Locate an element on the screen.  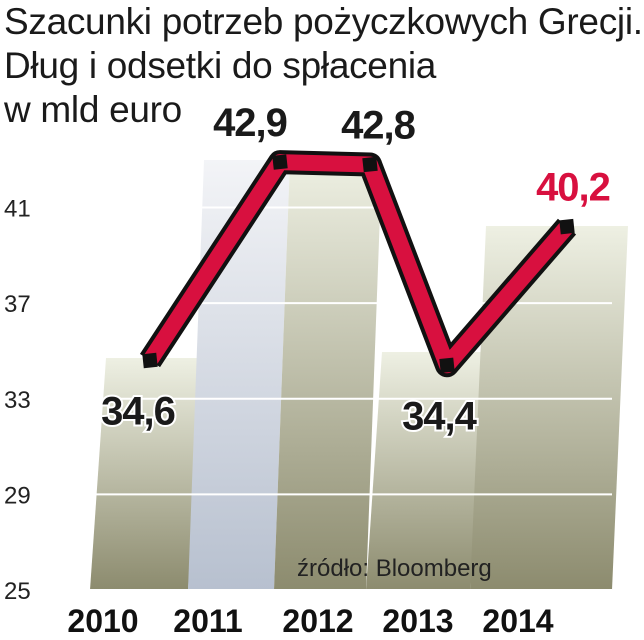
column-2014 is located at coordinates (549, 408).